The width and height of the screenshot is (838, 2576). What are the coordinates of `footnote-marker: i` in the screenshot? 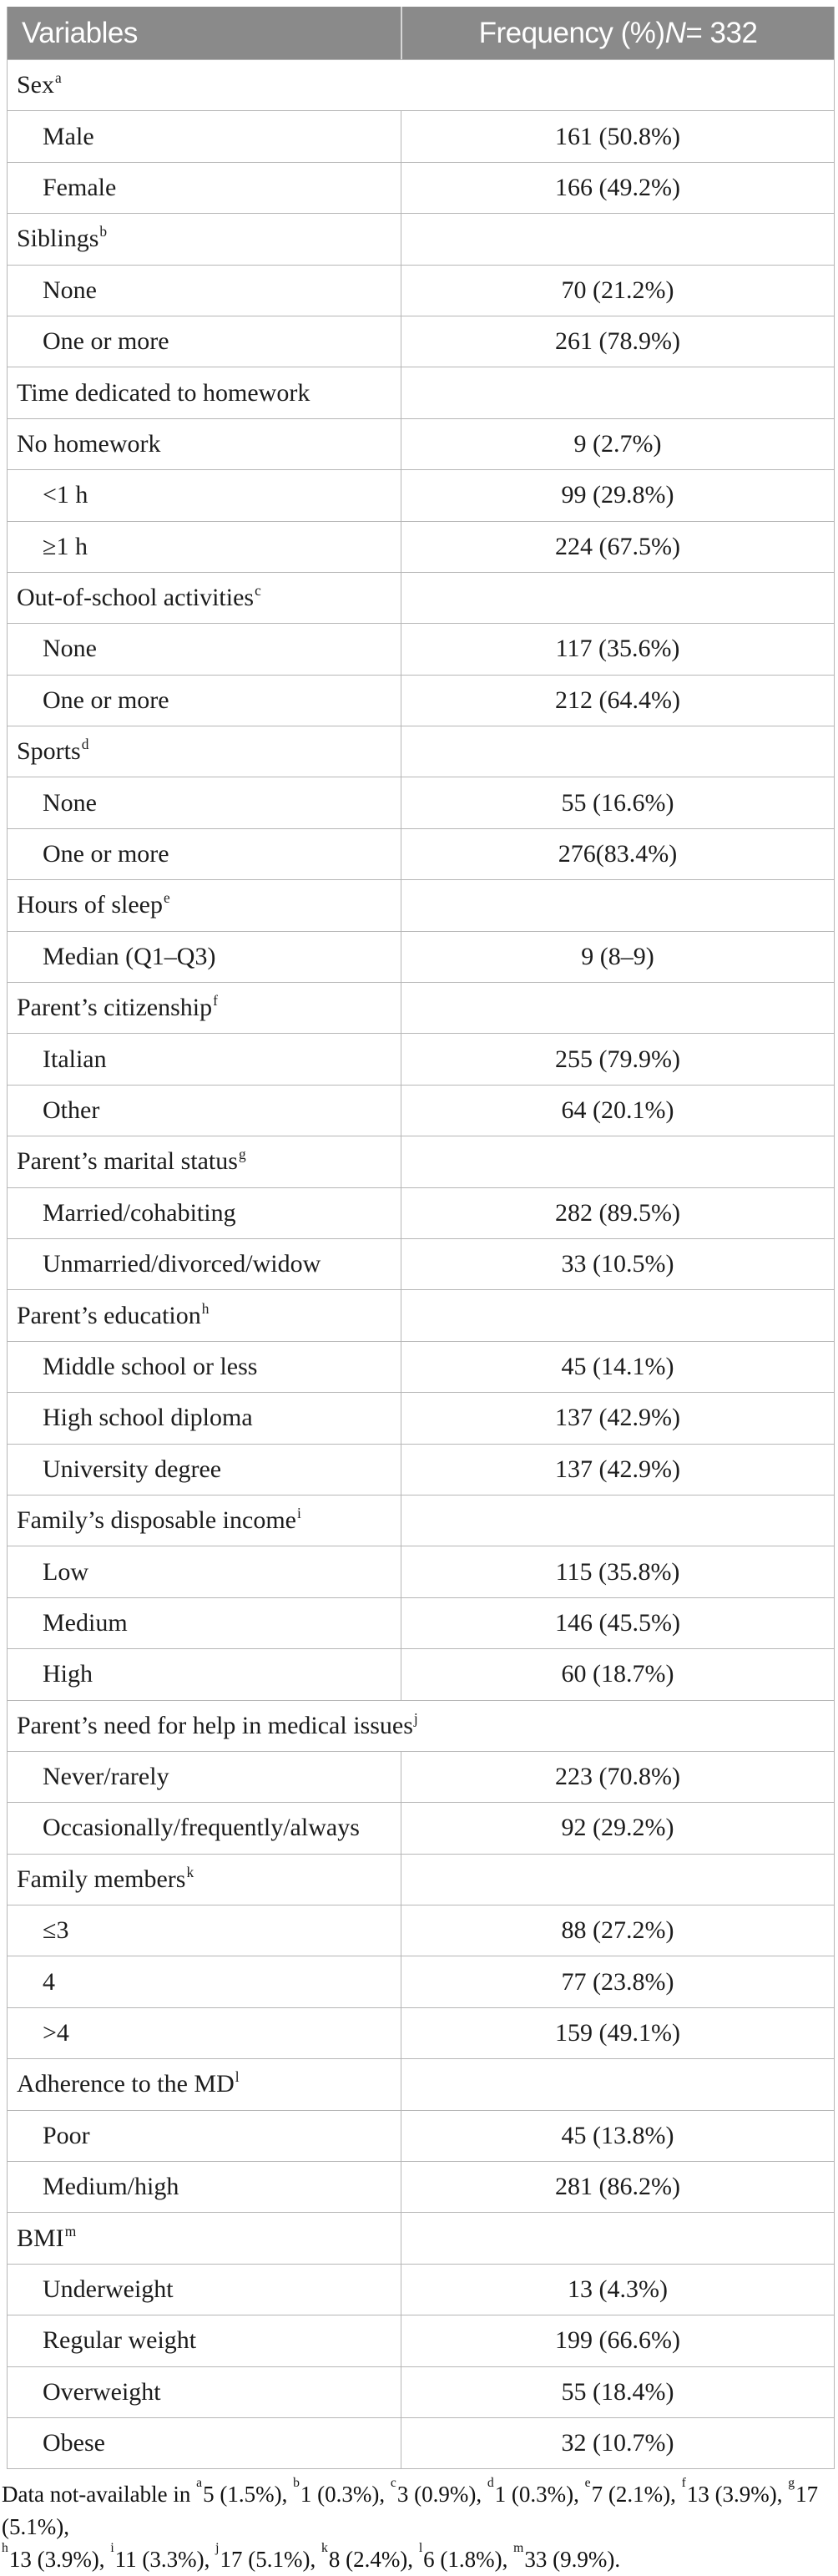 It's located at (112, 2547).